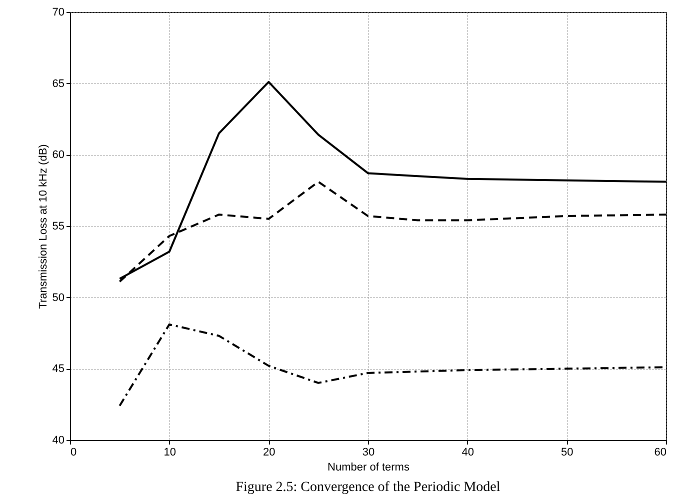 This screenshot has width=700, height=497. What do you see at coordinates (170, 452) in the screenshot?
I see `x-tick-label: 10` at bounding box center [170, 452].